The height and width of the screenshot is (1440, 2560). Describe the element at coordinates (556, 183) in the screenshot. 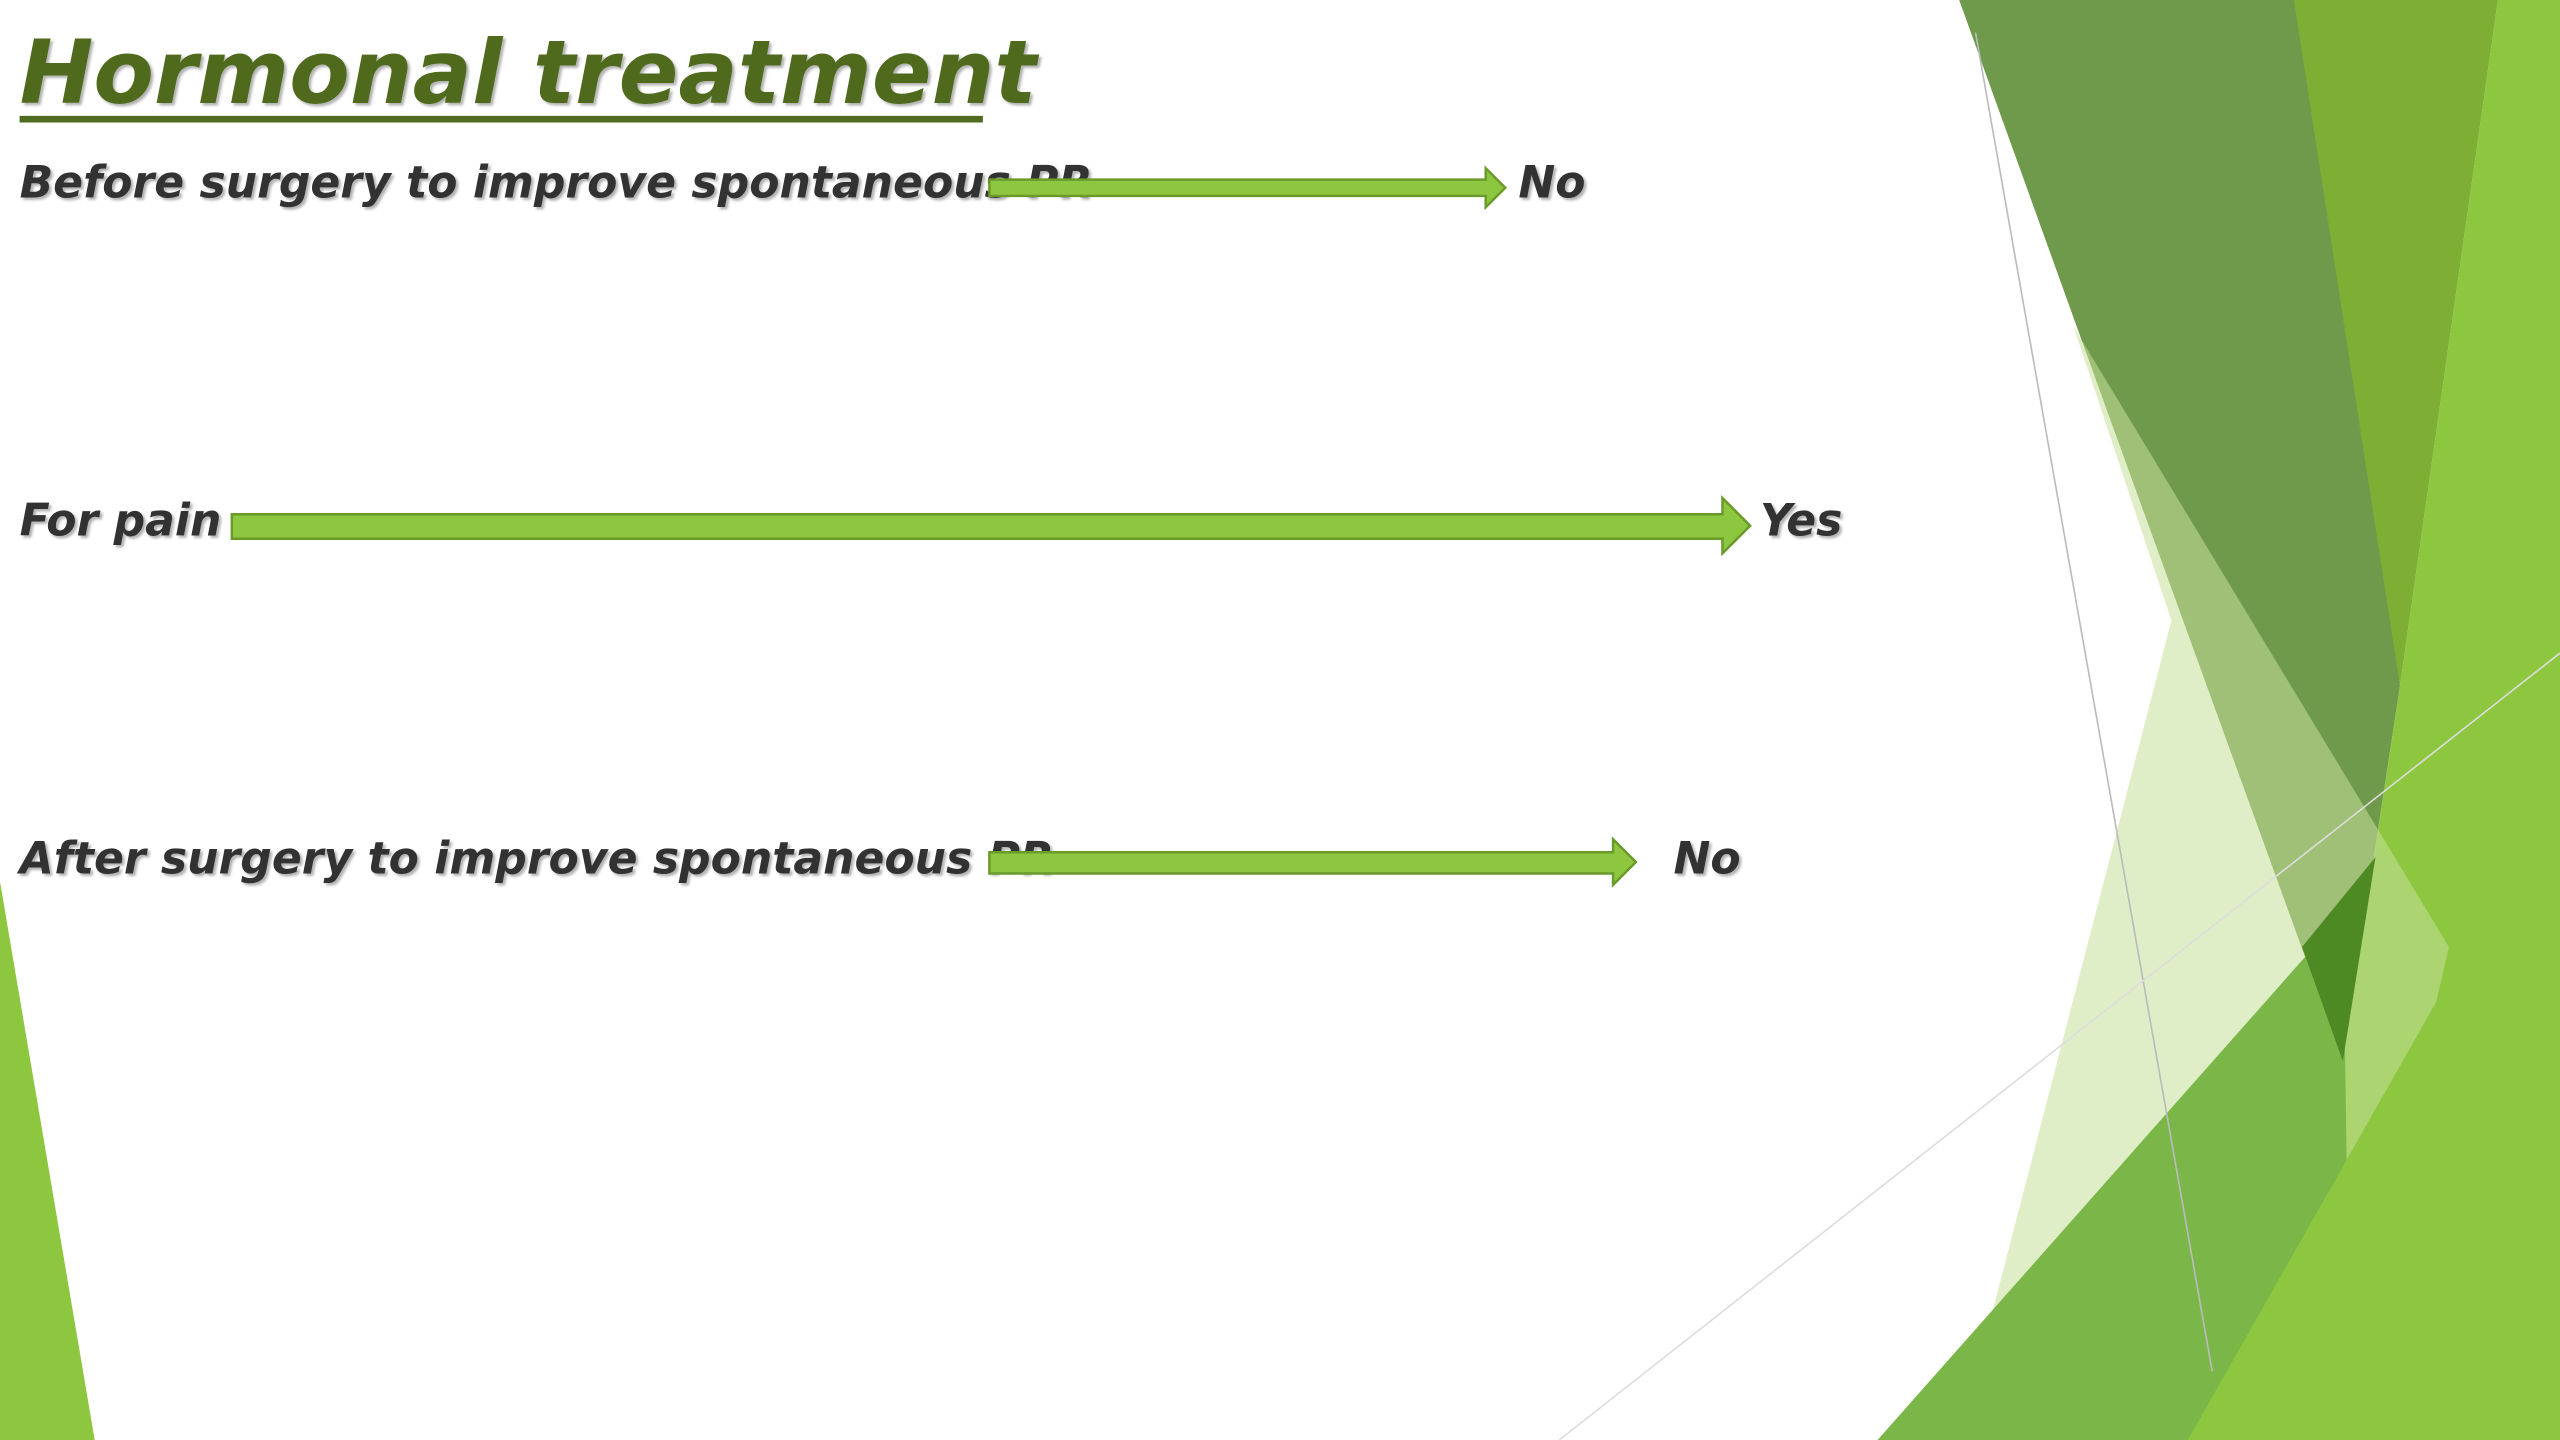

I see `row-label: Before surgery to improve spontaneous PR` at that location.